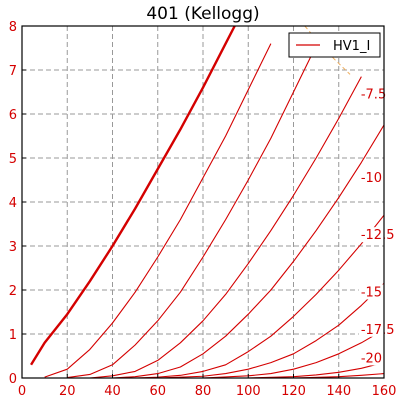 The image size is (403, 405). Describe the element at coordinates (13, 27) in the screenshot. I see `y-tick-label: 8` at that location.